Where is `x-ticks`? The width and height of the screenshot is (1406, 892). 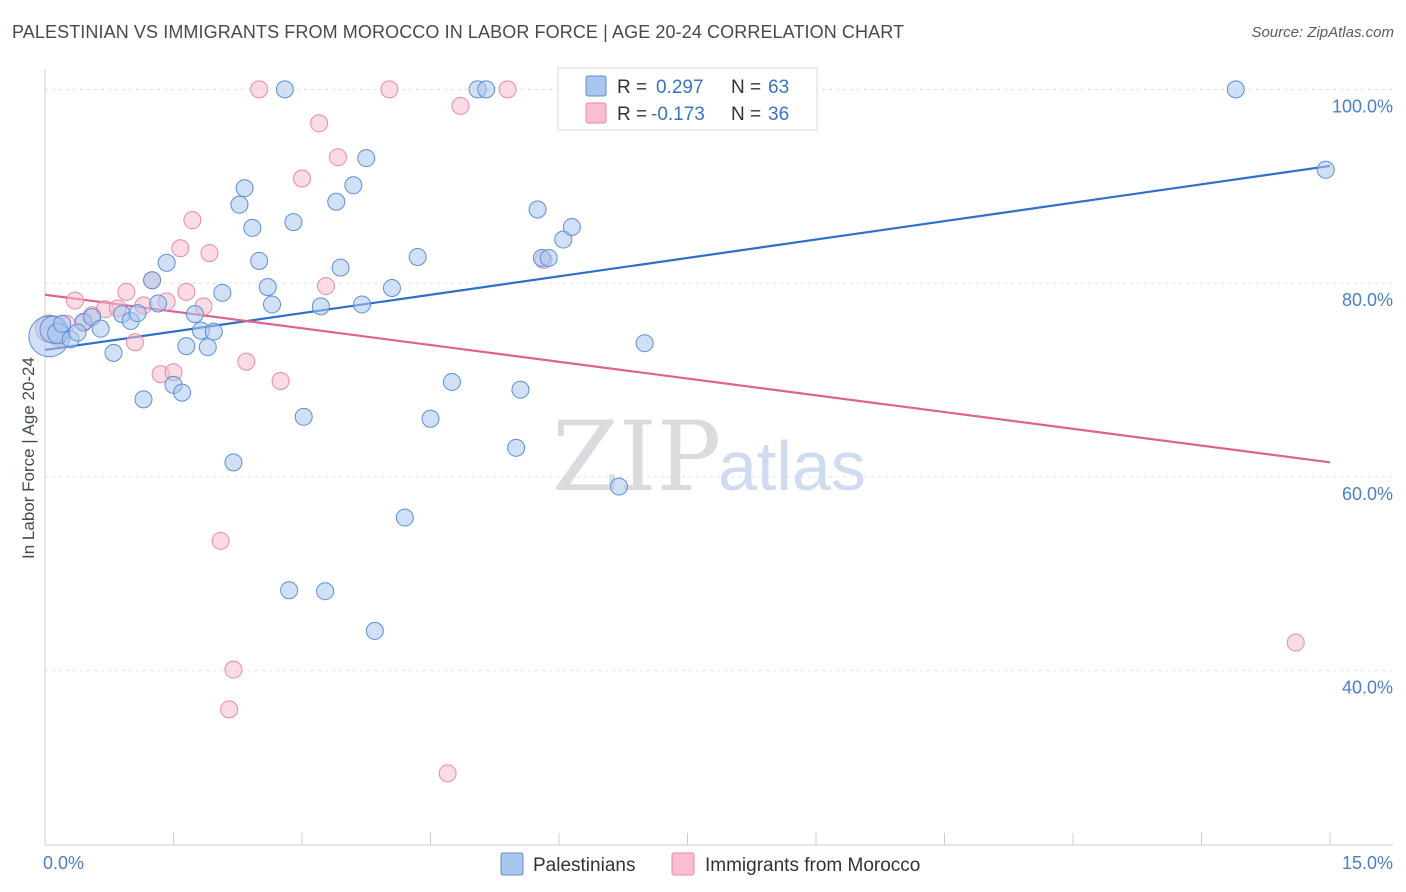
x-ticks is located at coordinates (687, 839).